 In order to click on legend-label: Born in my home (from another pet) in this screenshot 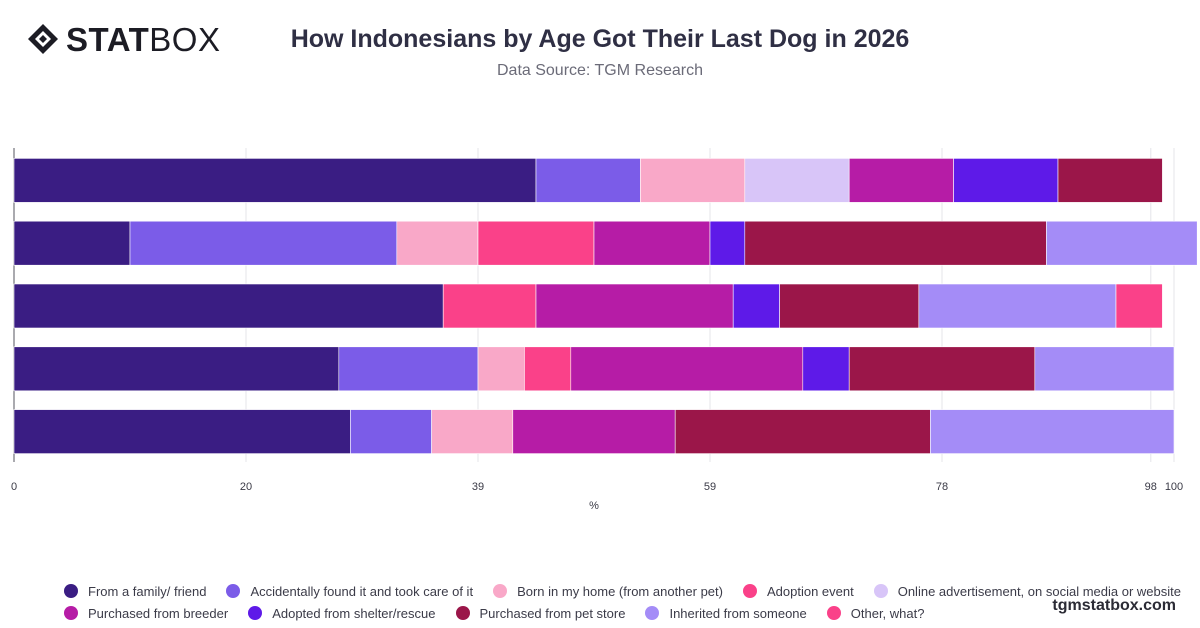, I will do `click(620, 591)`.